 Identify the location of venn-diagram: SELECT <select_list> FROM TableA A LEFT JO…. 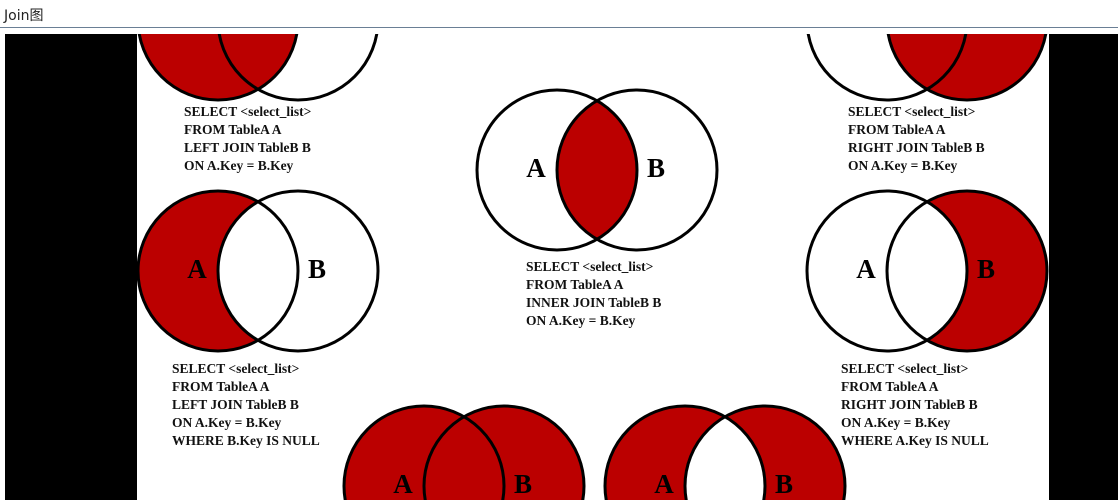
(258, 103).